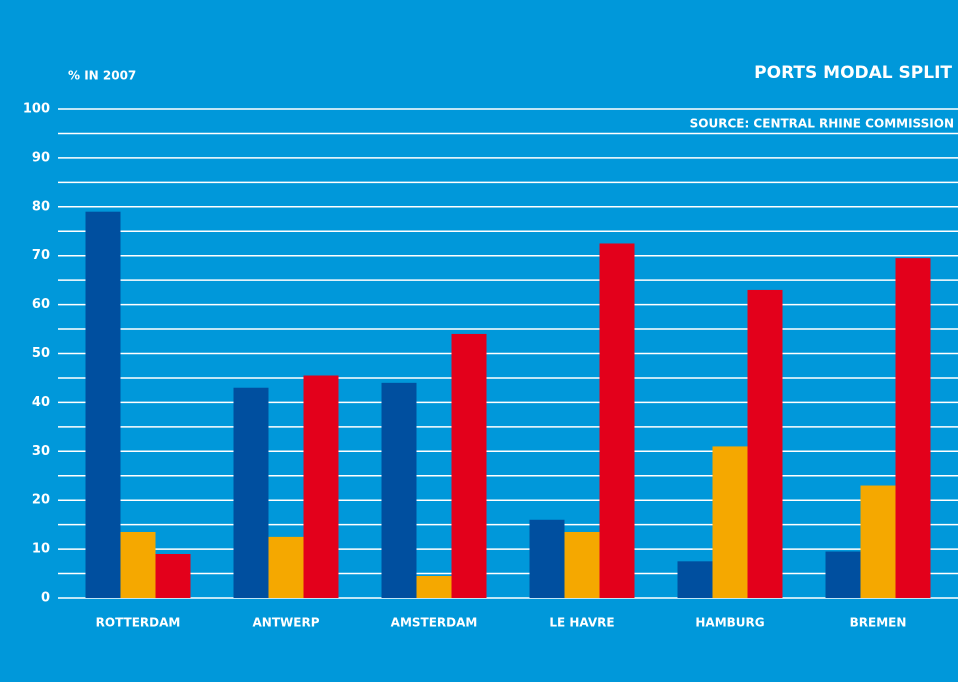 This screenshot has width=958, height=682. I want to click on x-tick-label: ANTWERP, so click(286, 623).